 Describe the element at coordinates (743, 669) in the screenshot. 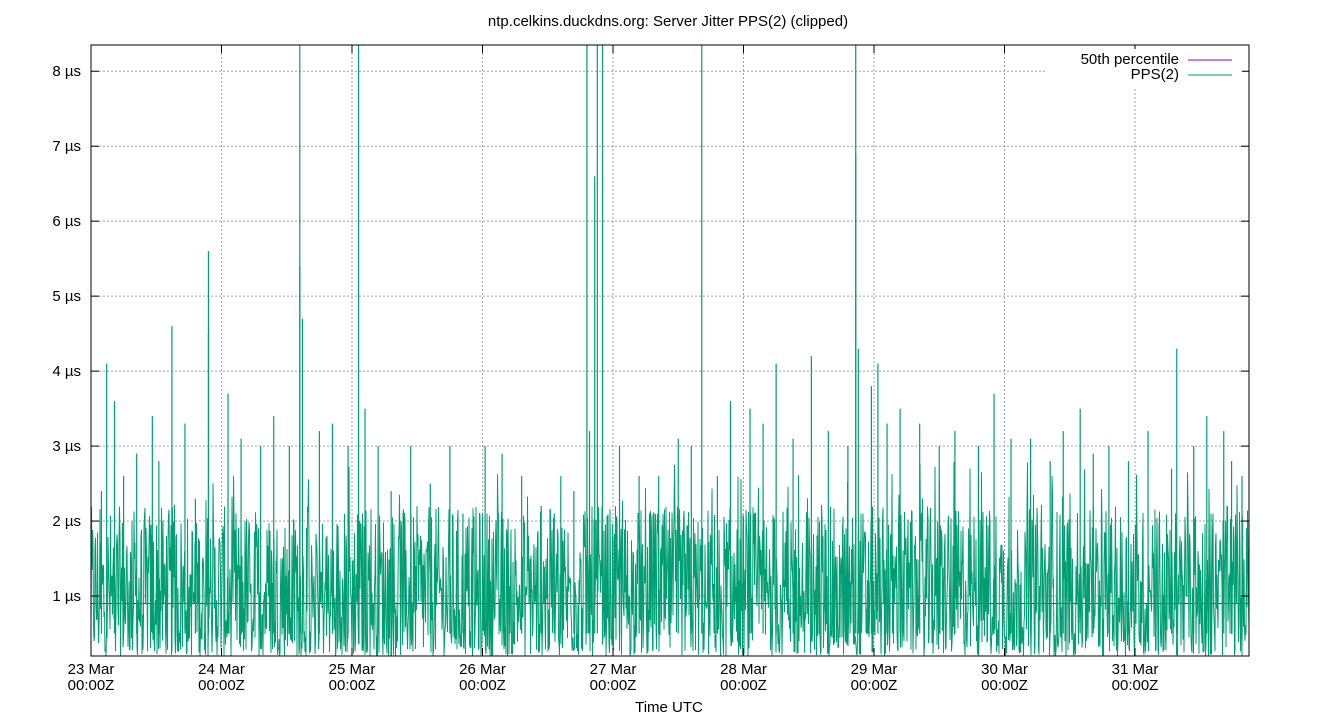

I see `x-tick-label-date: 28 Mar` at that location.